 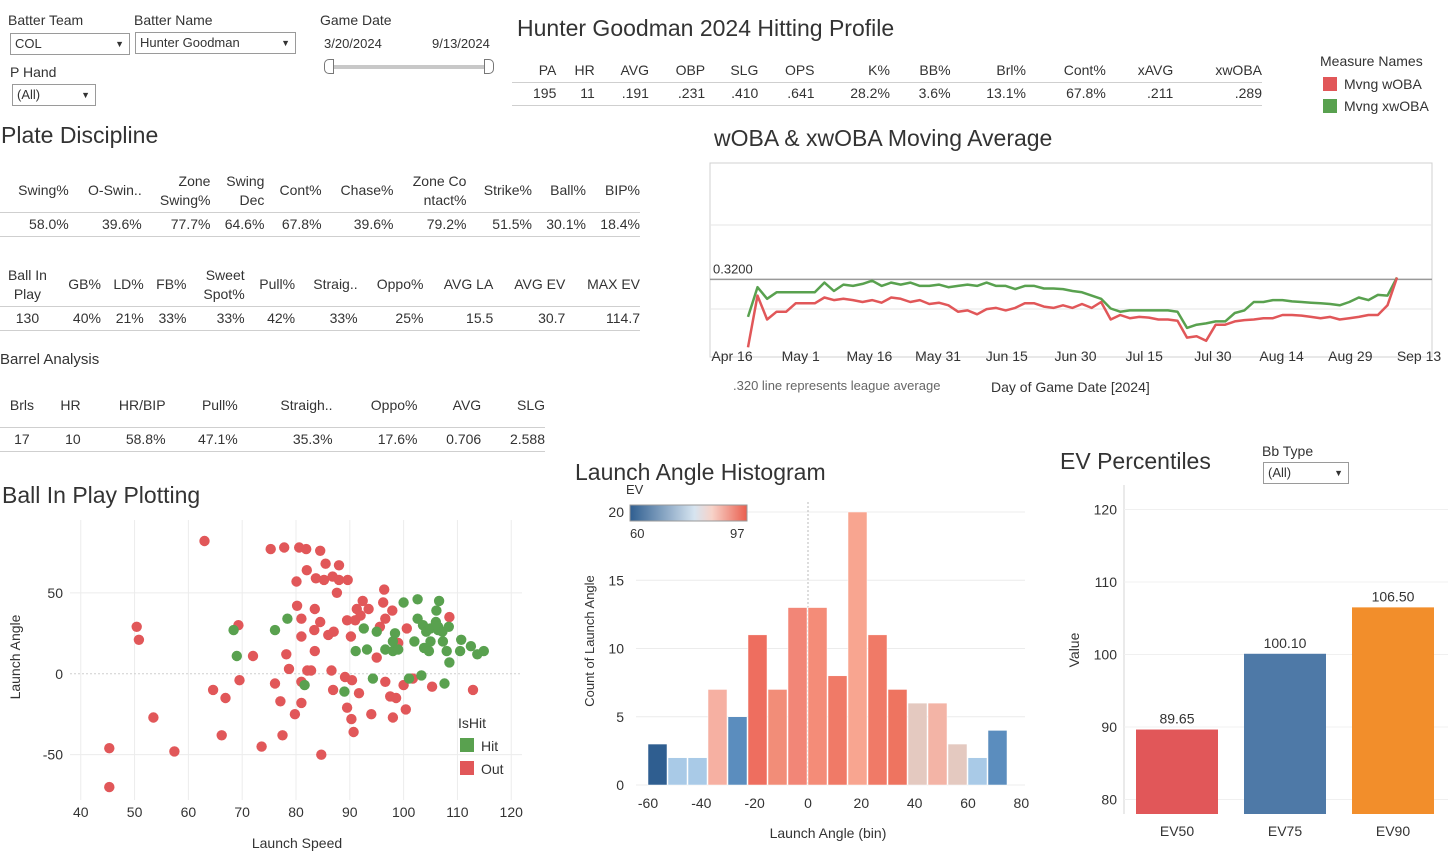 What do you see at coordinates (1285, 733) in the screenshot?
I see `ev-bar` at bounding box center [1285, 733].